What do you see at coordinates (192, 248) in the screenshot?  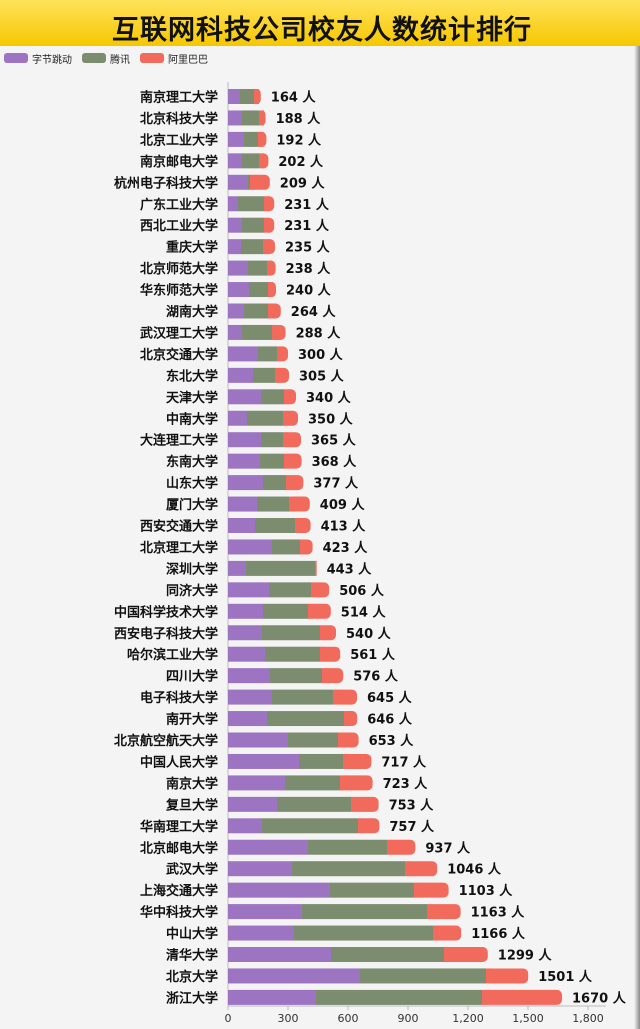 I see `category-label: 重庆大学` at bounding box center [192, 248].